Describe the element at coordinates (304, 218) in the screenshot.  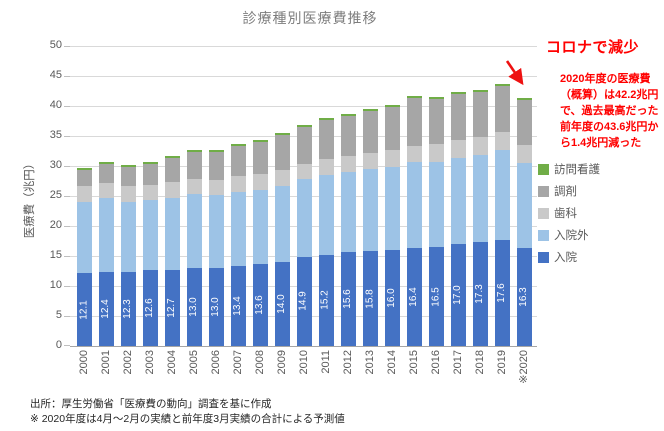
I see `bar-segment-入院外-2010` at that location.